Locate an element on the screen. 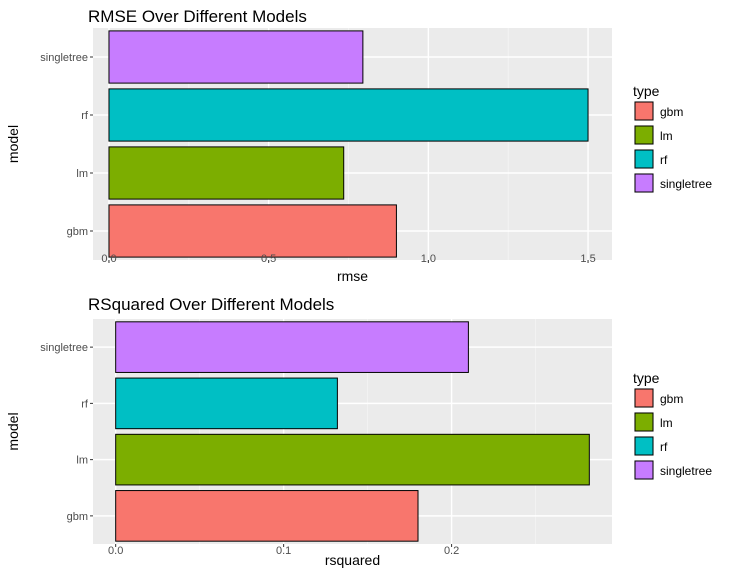  chart-2-legend-swatch-gbm is located at coordinates (644, 398).